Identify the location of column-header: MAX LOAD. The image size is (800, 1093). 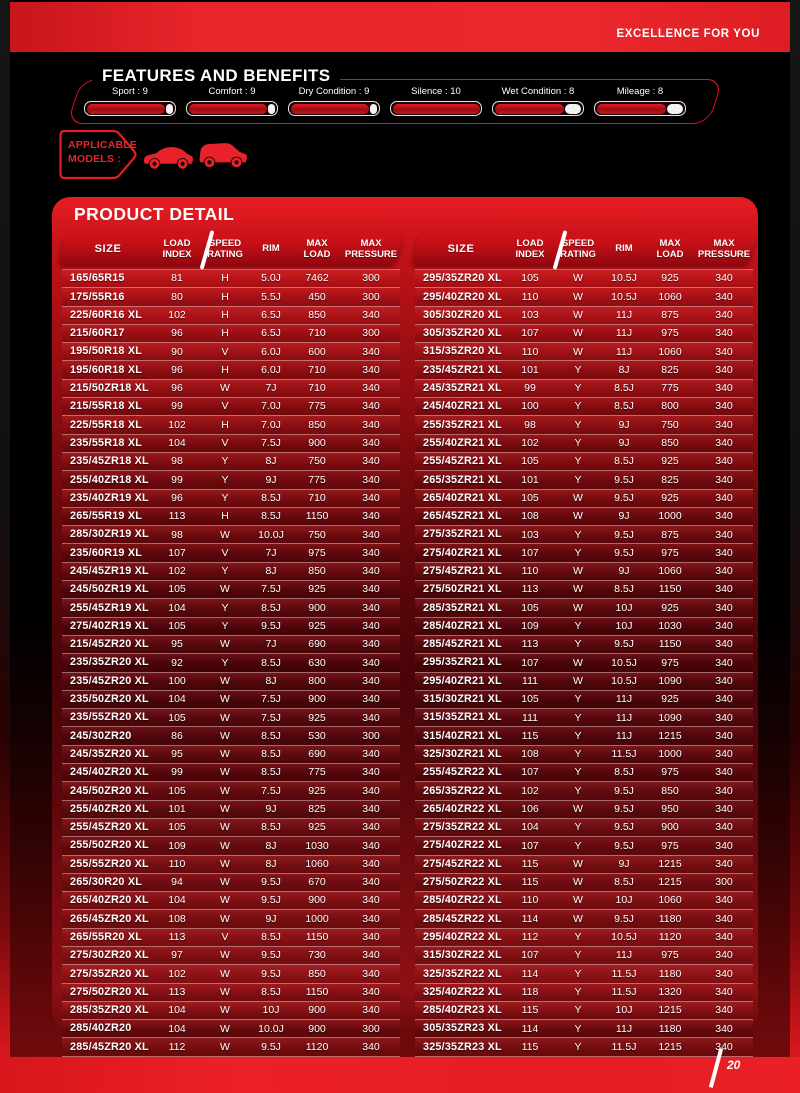
(670, 248).